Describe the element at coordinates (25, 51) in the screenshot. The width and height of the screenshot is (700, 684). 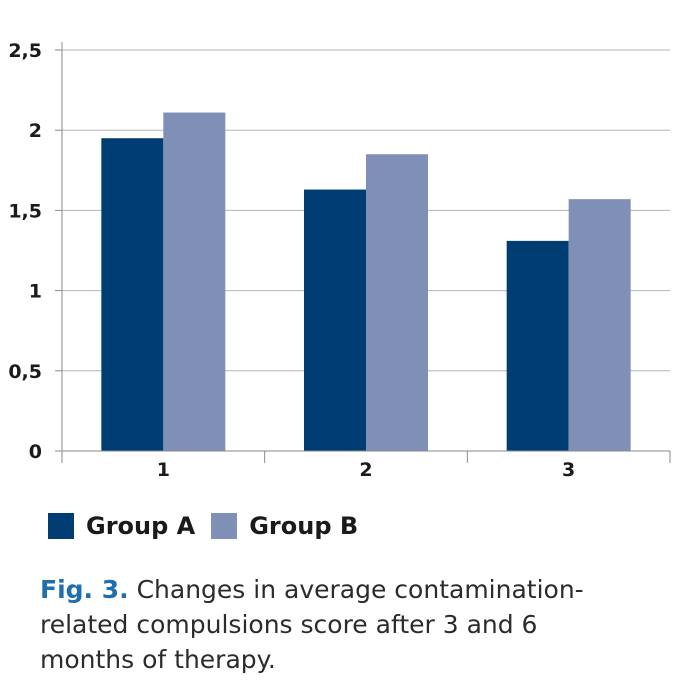
I see `y-tick-label: 2,5` at that location.